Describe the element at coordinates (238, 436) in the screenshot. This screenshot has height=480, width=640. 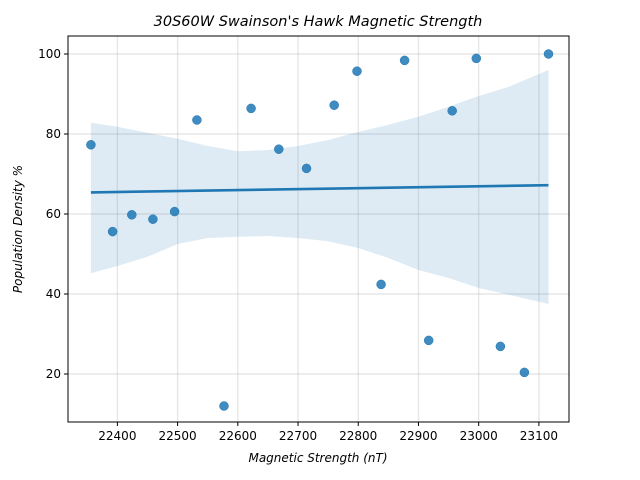
I see `x-tick-label: 22600` at that location.